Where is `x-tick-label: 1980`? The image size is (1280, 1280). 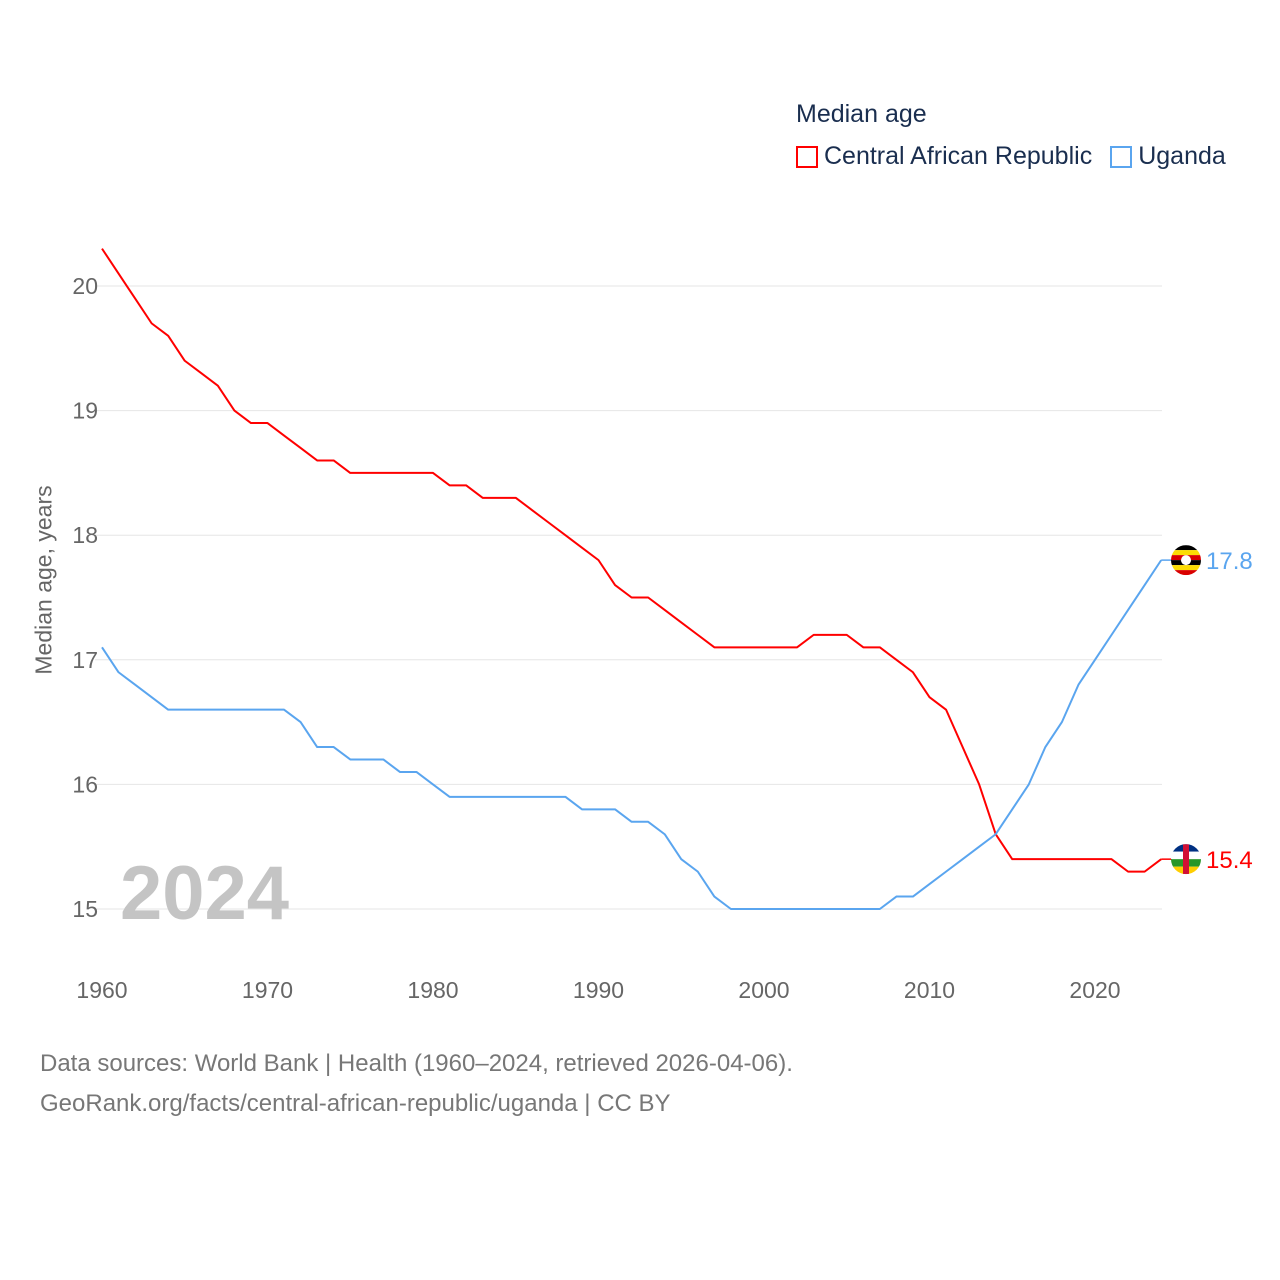 x-tick-label: 1980 is located at coordinates (432, 990).